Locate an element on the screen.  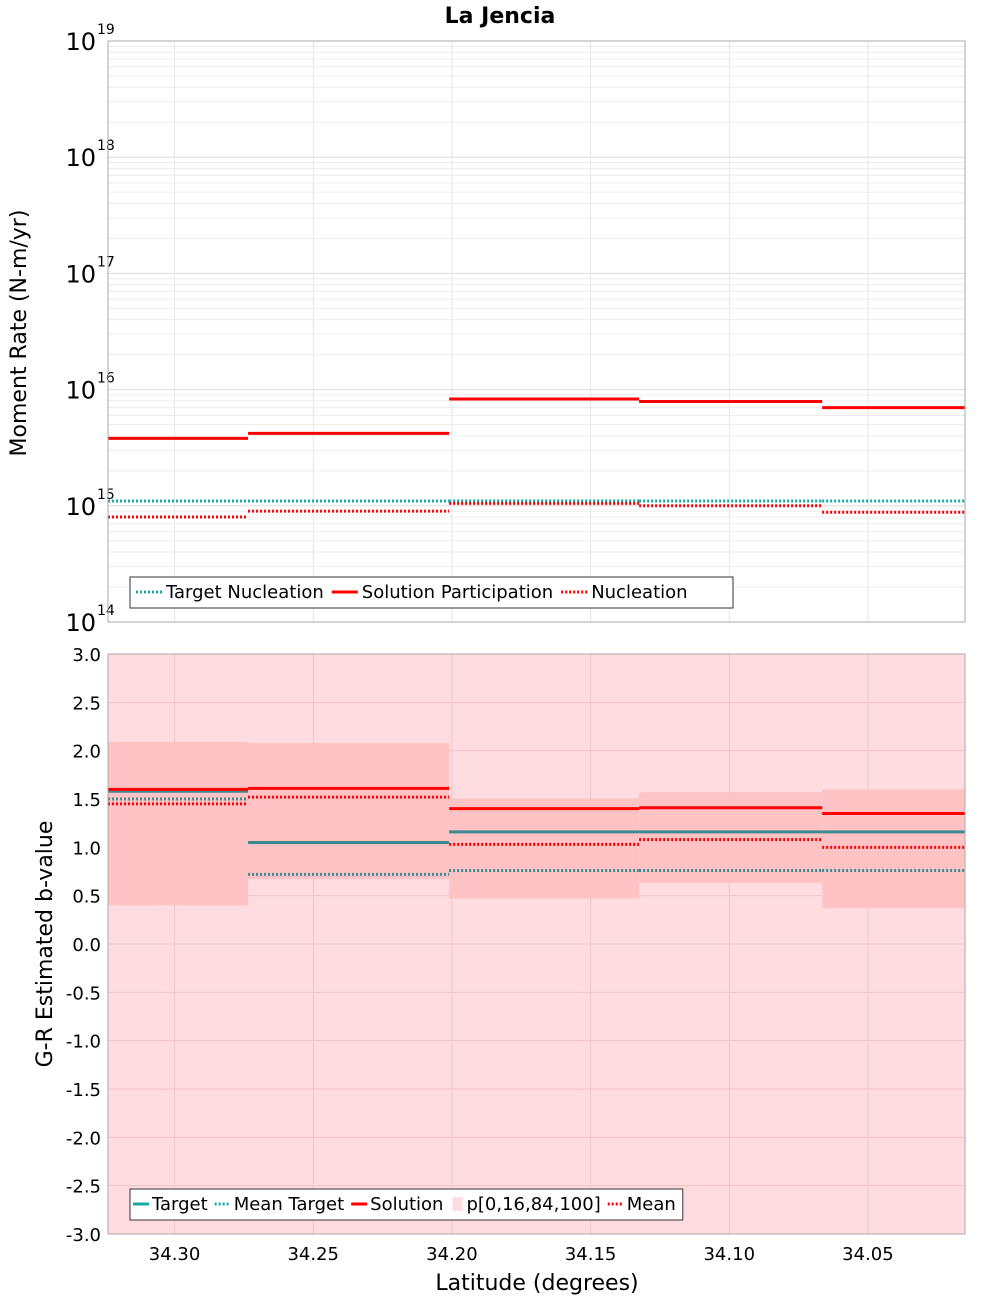
bottom-legend-label: Mean Target is located at coordinates (289, 1204).